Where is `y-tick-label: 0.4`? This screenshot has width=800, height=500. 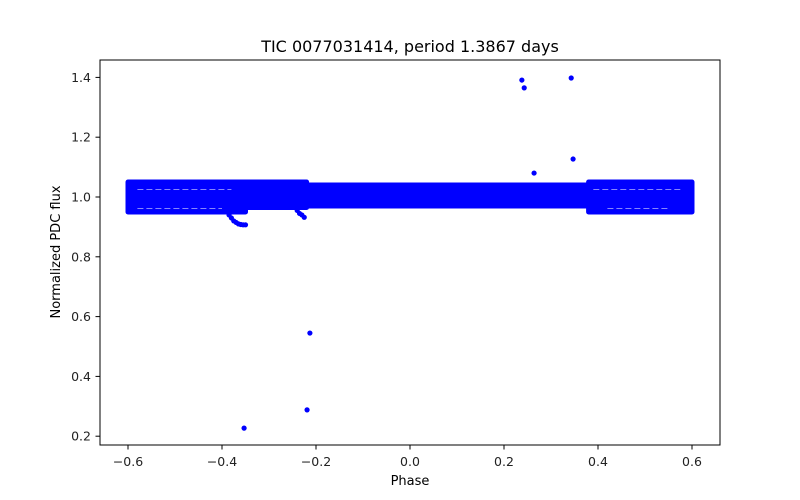
y-tick-label: 0.4 is located at coordinates (81, 376).